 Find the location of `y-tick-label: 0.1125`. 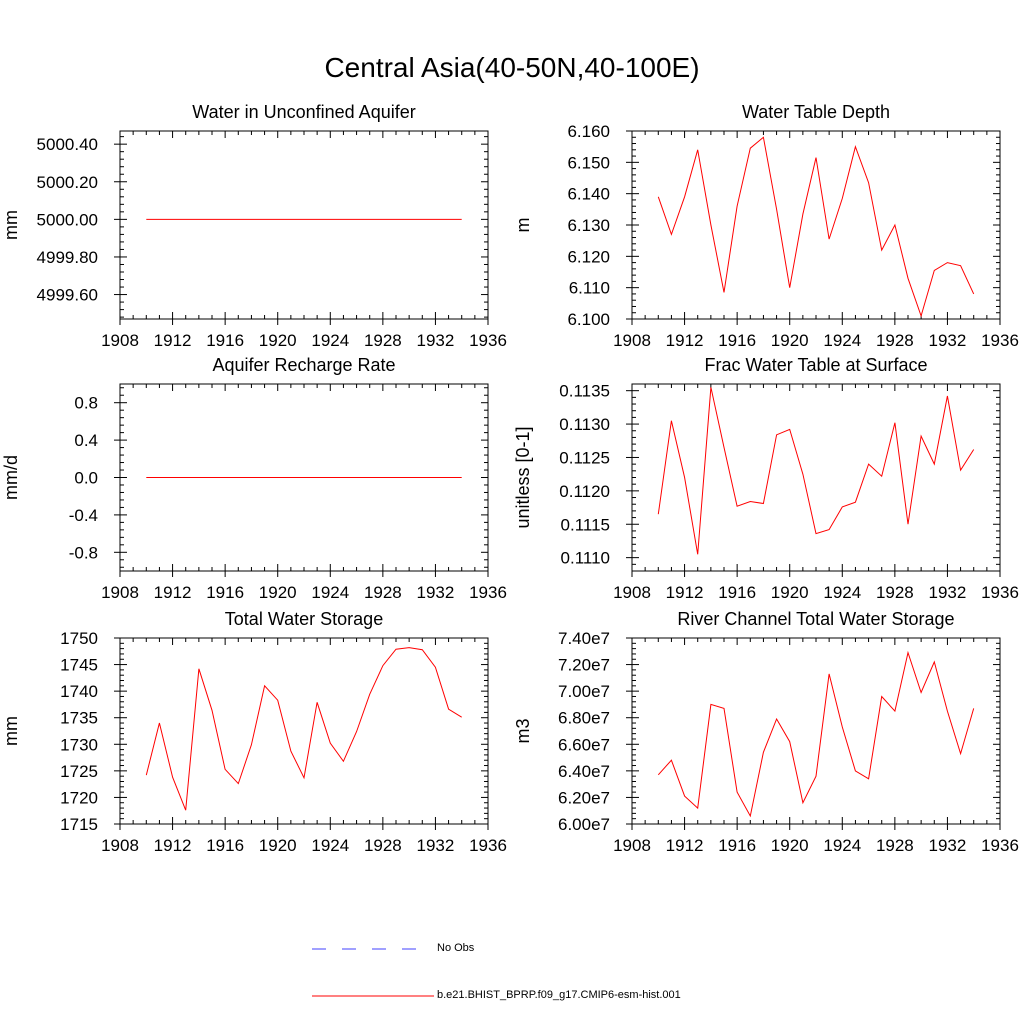

y-tick-label: 0.1125 is located at coordinates (584, 457).